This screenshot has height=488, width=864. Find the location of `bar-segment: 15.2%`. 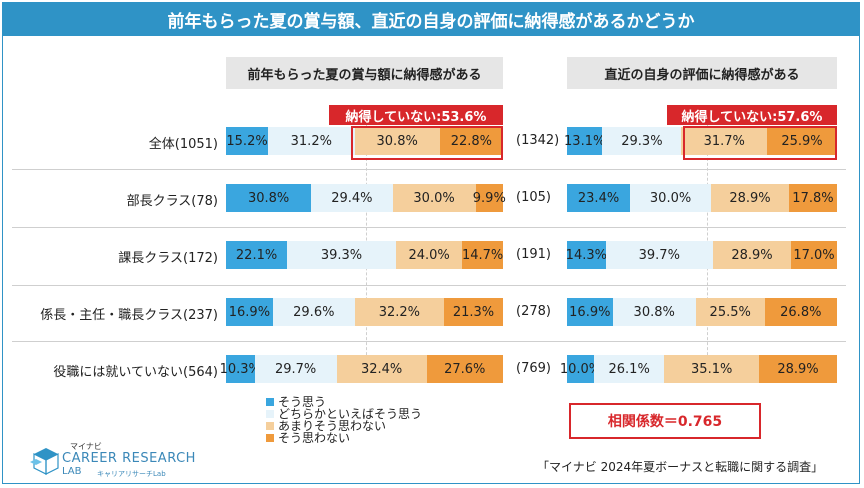

bar-segment: 15.2% is located at coordinates (247, 141).